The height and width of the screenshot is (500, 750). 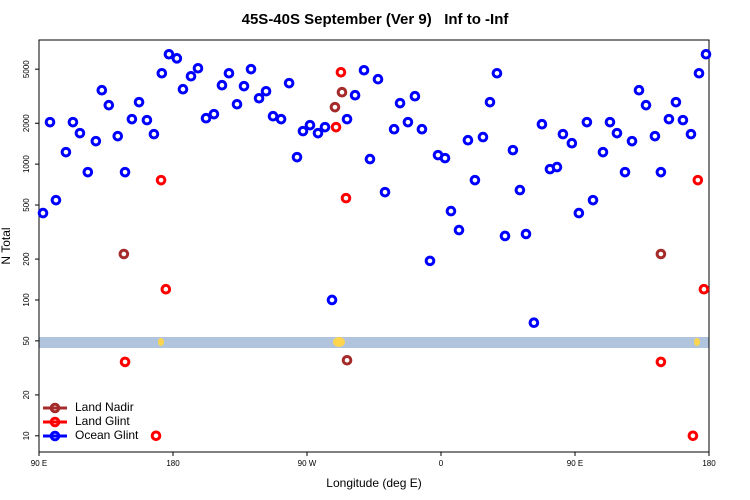 I want to click on y-tick-label: 10, so click(x=26, y=435).